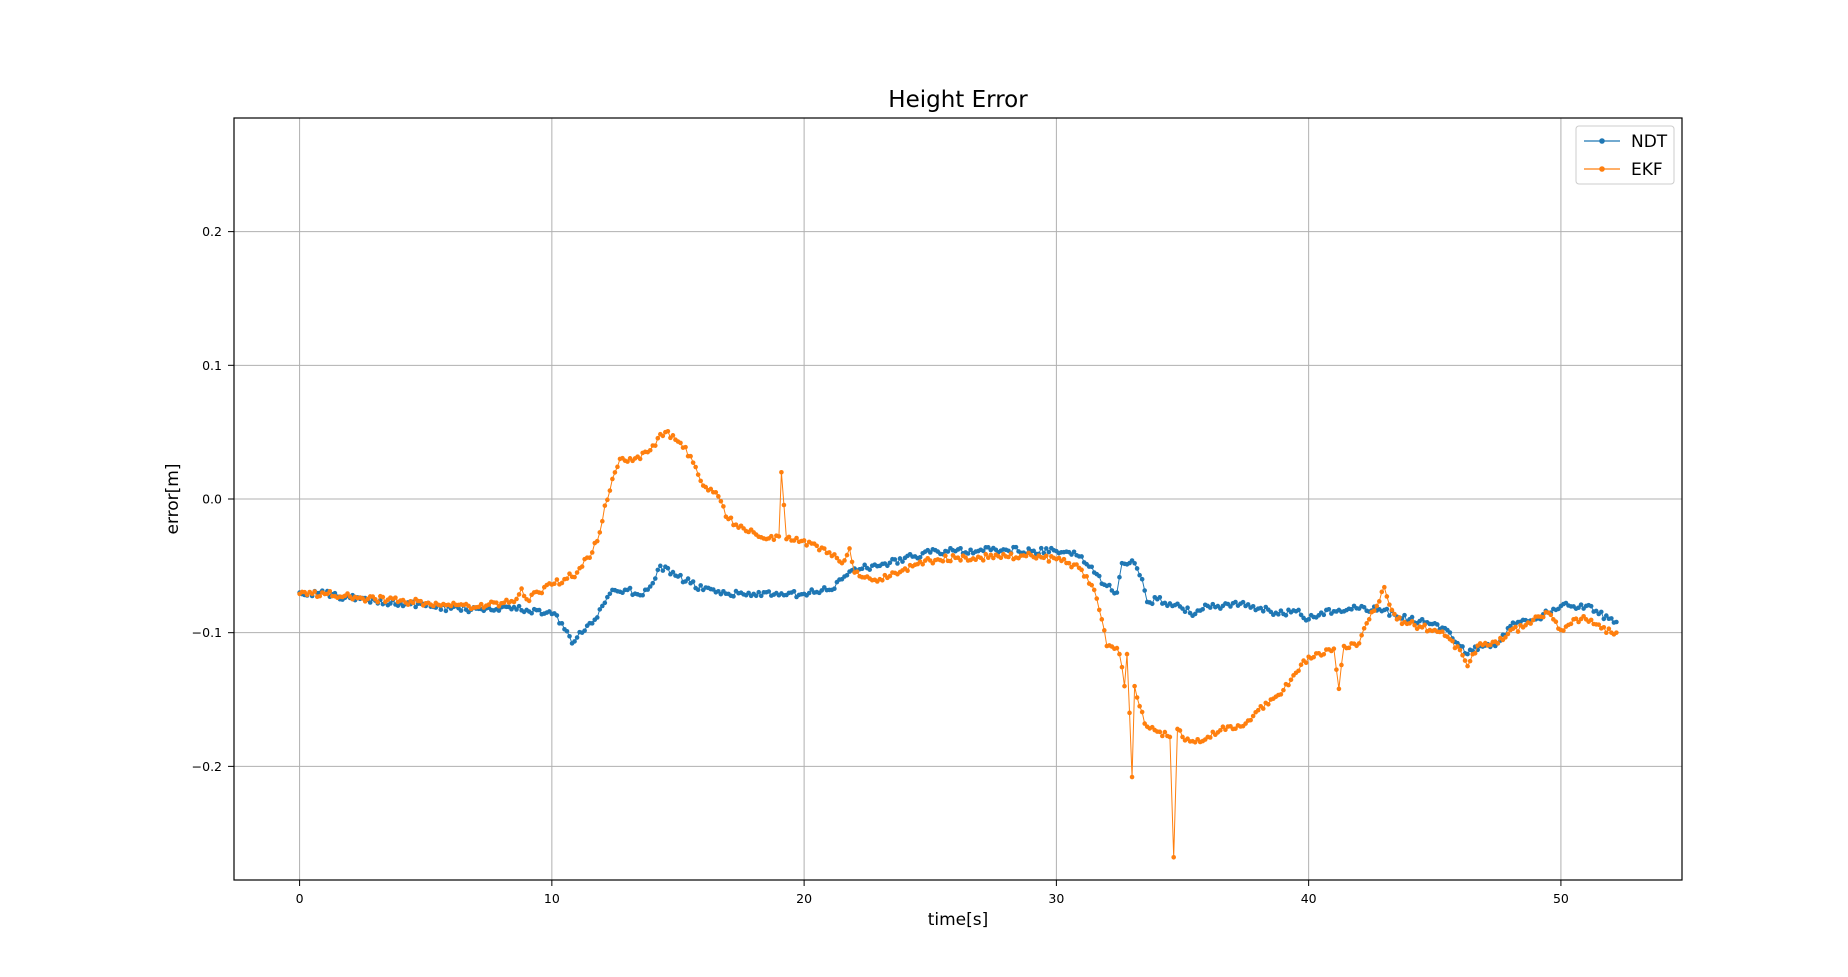 The image size is (1848, 977). I want to click on legend-ndt-marker, so click(1602, 141).